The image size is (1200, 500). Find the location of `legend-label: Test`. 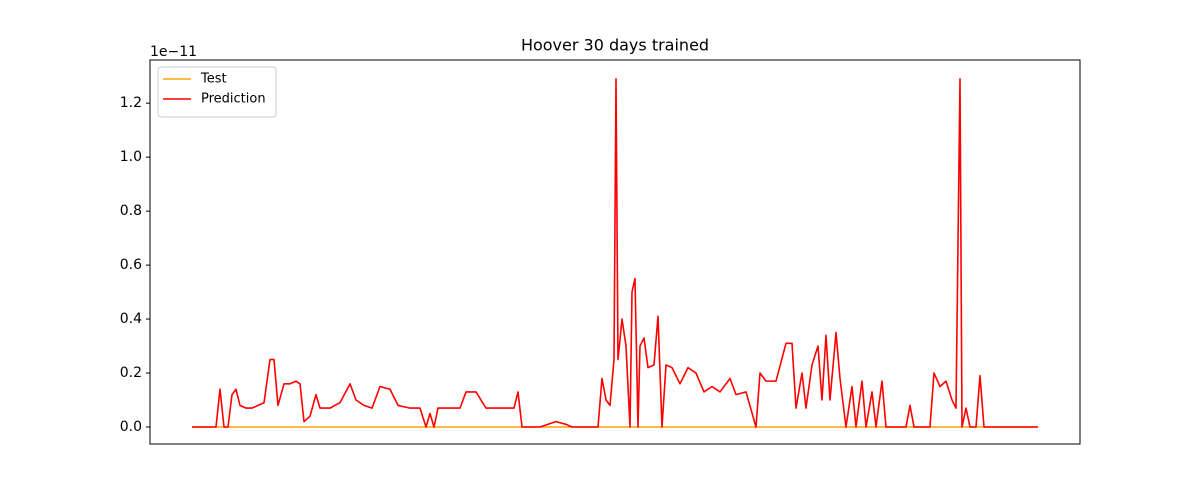

legend-label: Test is located at coordinates (213, 79).